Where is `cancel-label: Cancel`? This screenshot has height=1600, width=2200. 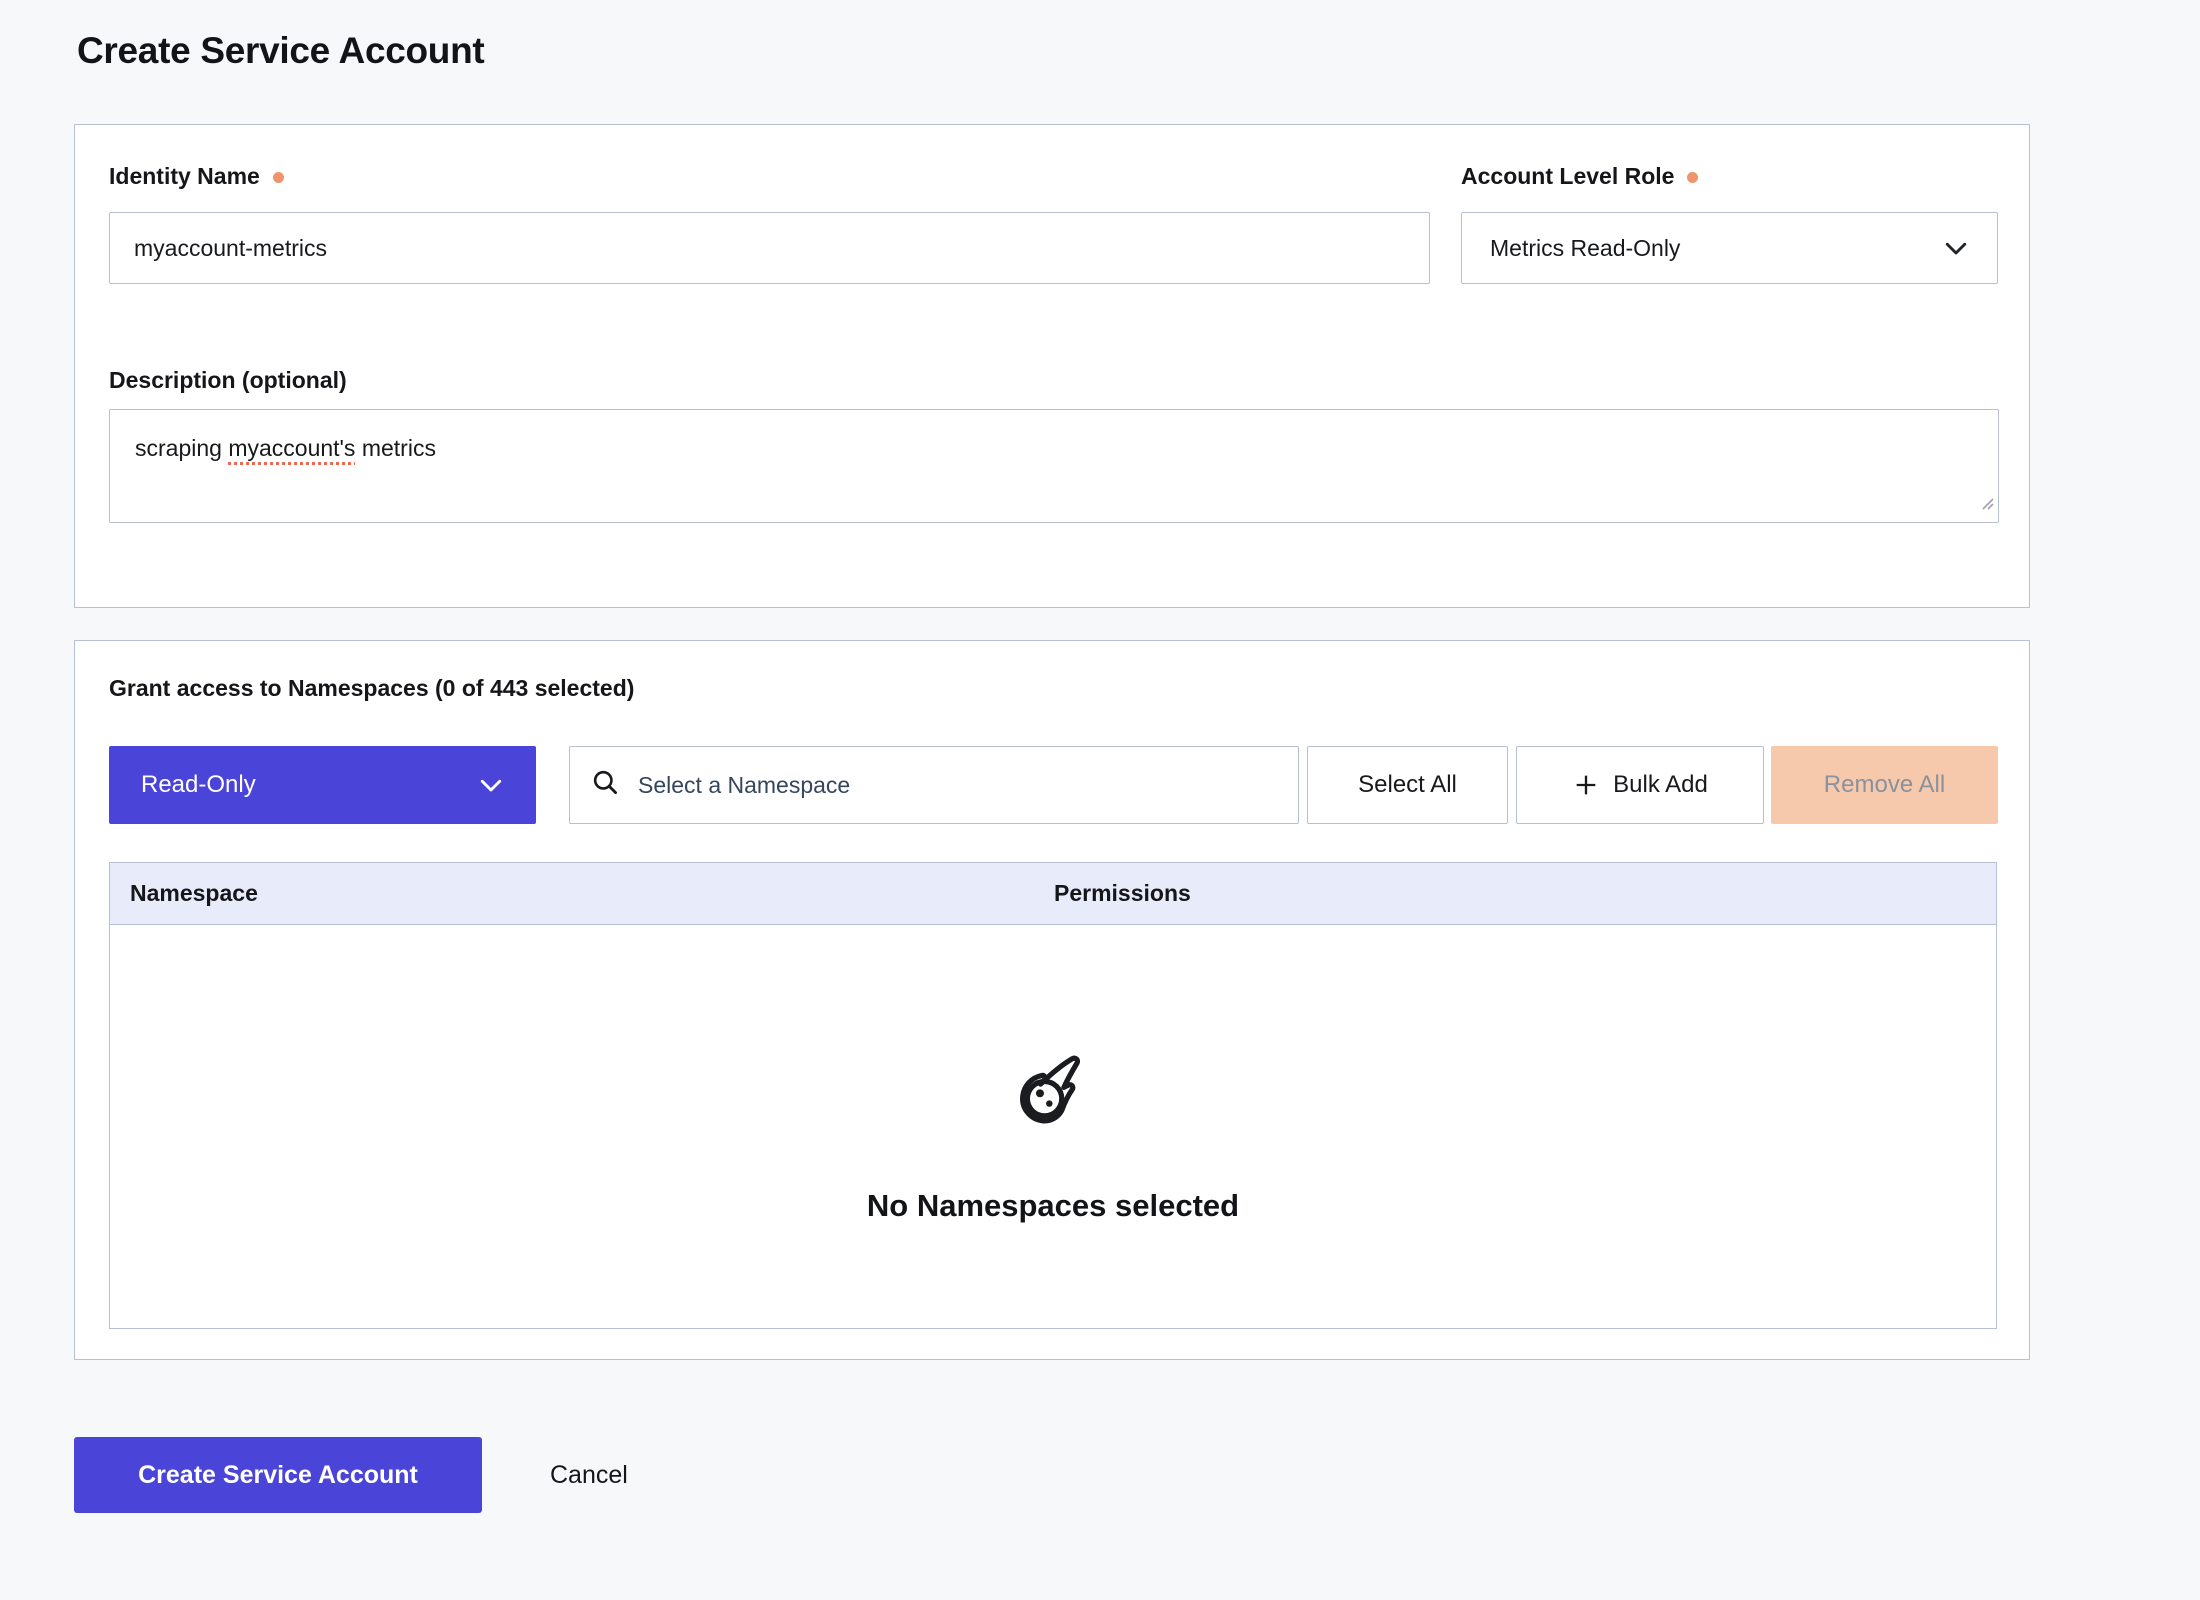
cancel-label: Cancel is located at coordinates (589, 1474).